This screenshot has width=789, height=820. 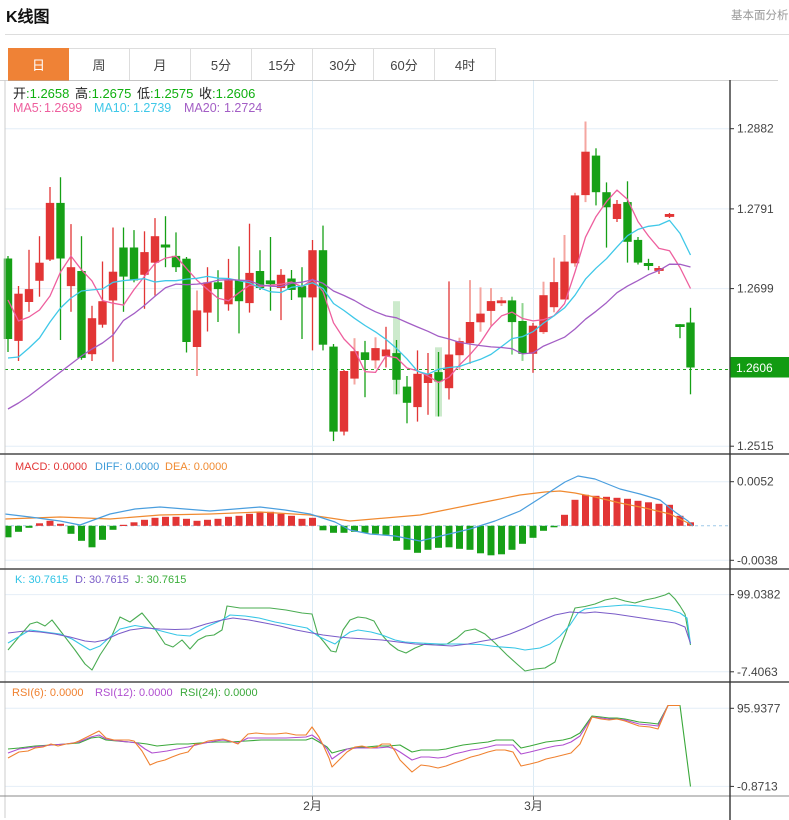 What do you see at coordinates (759, 708) in the screenshot?
I see `svg-text: 95.9377` at bounding box center [759, 708].